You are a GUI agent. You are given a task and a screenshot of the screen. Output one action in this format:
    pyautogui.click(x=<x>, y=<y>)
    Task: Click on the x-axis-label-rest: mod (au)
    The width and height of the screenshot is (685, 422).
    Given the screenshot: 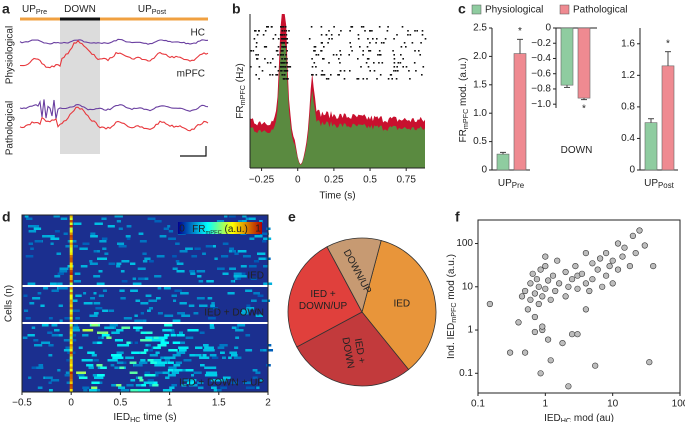 What is the action you would take?
    pyautogui.click(x=592, y=417)
    